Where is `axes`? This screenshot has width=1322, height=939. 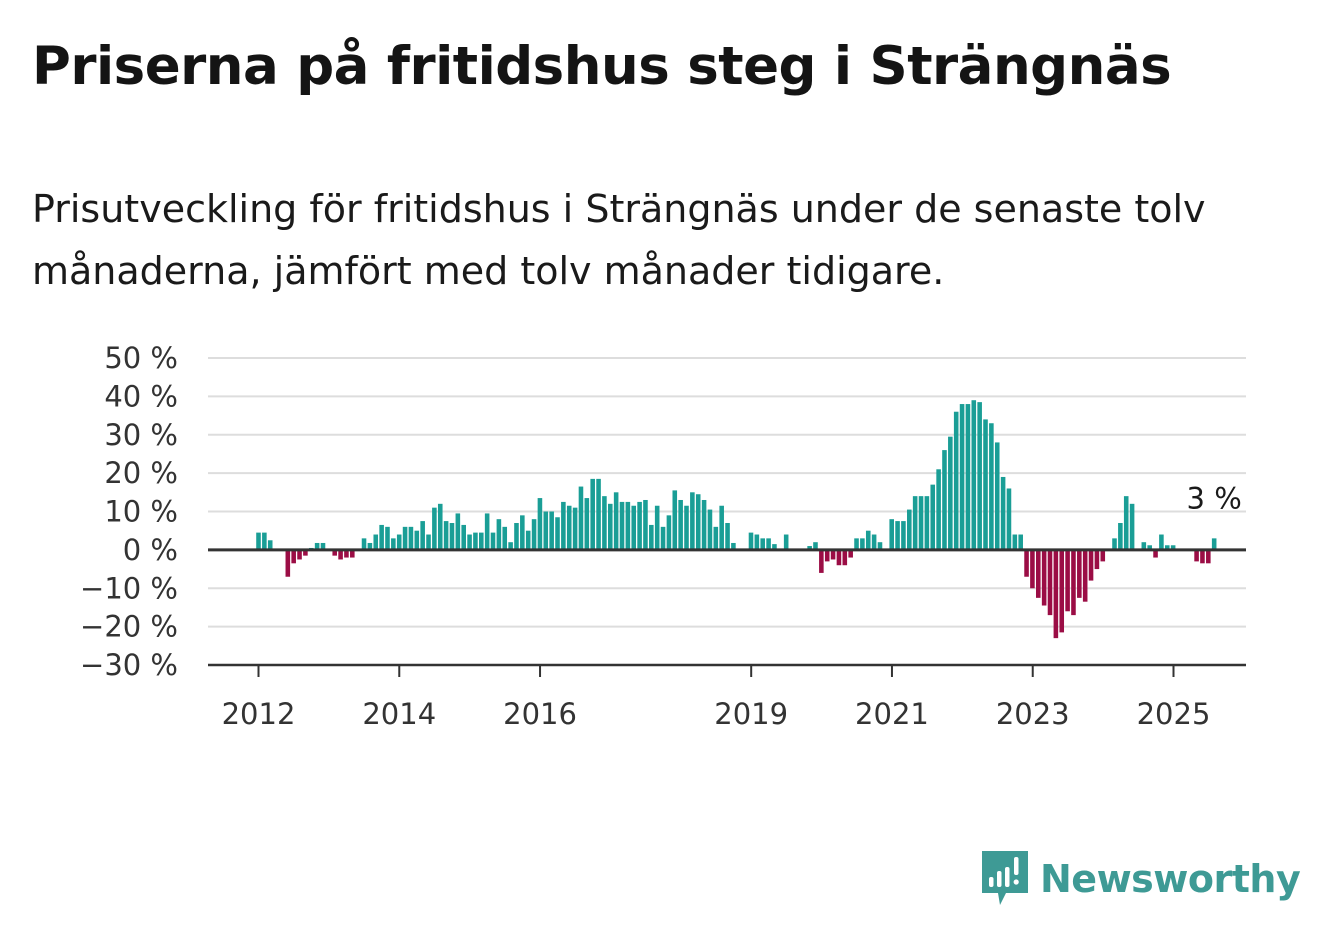
axes is located at coordinates (727, 607).